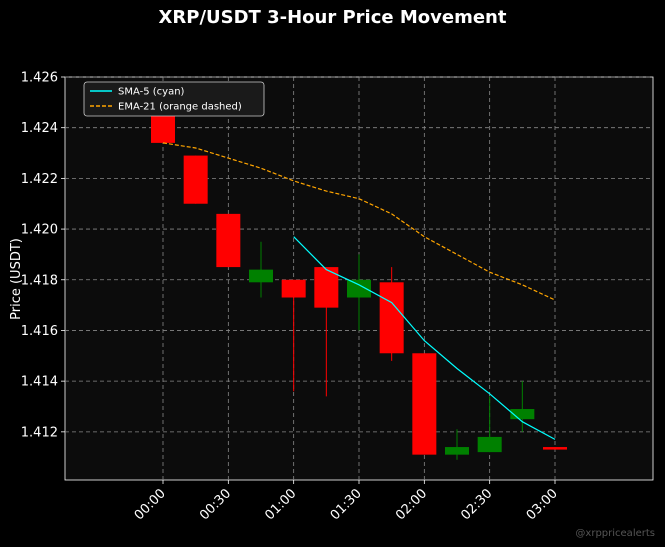 This screenshot has width=665, height=547. Describe the element at coordinates (39, 179) in the screenshot. I see `y-tick-label: 1.422` at that location.